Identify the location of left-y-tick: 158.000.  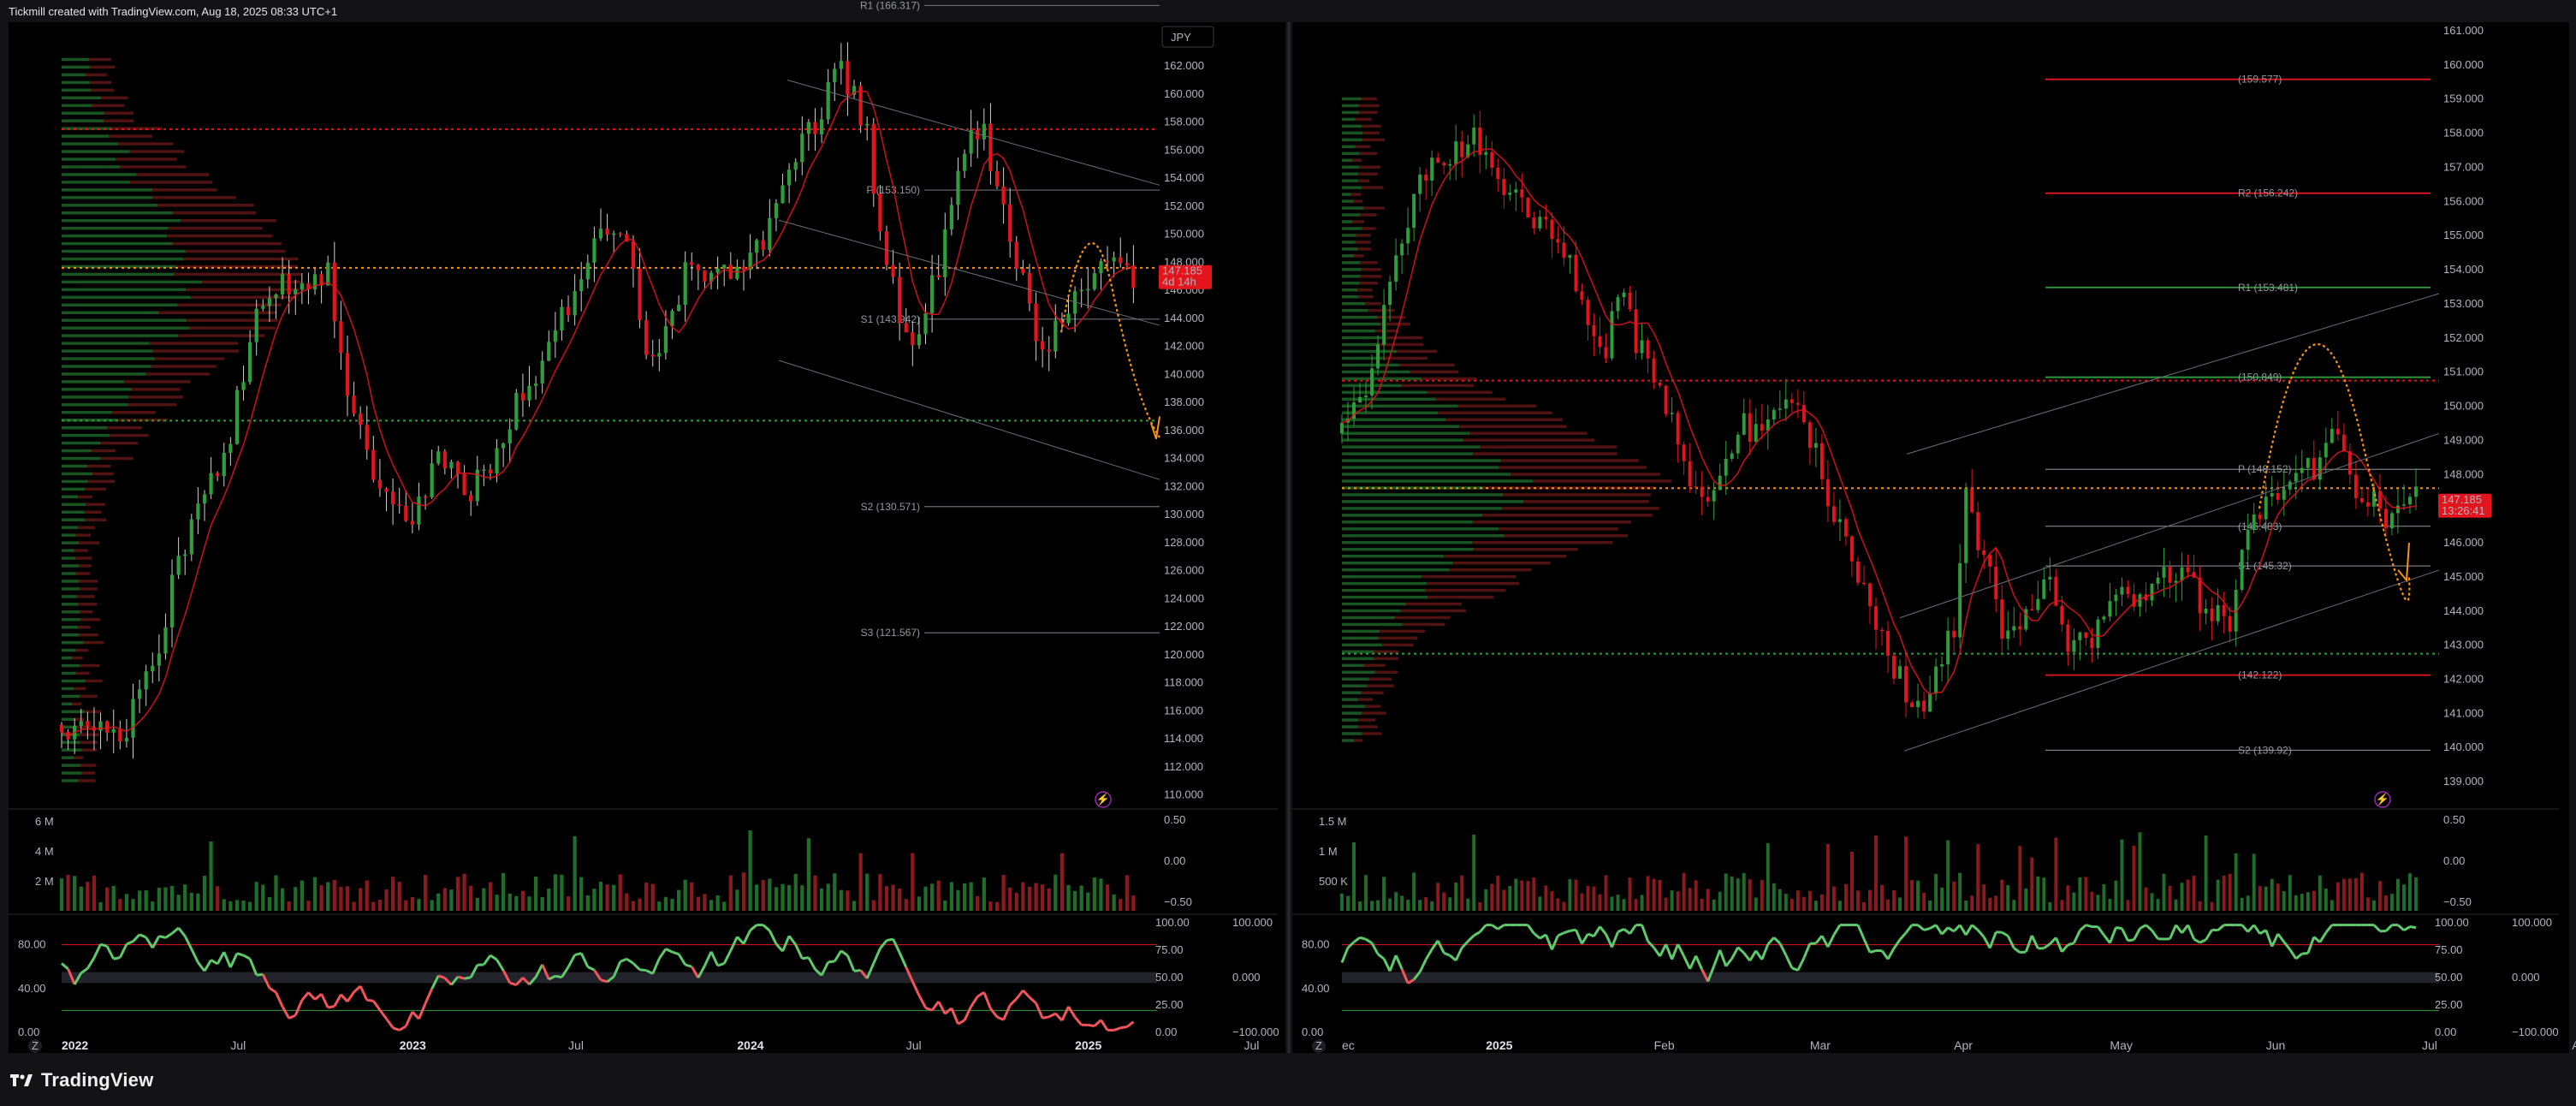
(1184, 122).